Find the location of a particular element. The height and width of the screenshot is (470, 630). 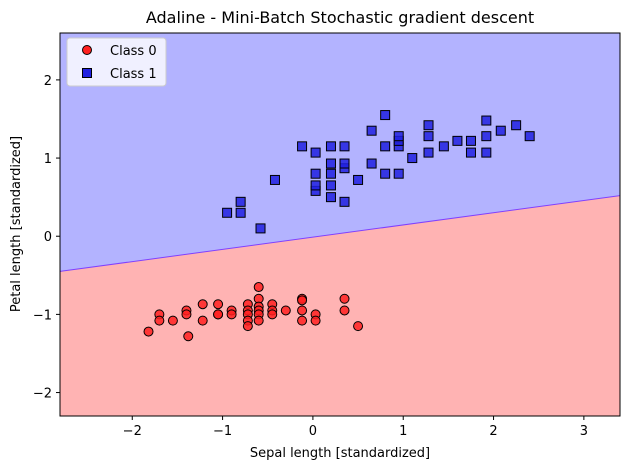

decision-boundary is located at coordinates (340, 233).